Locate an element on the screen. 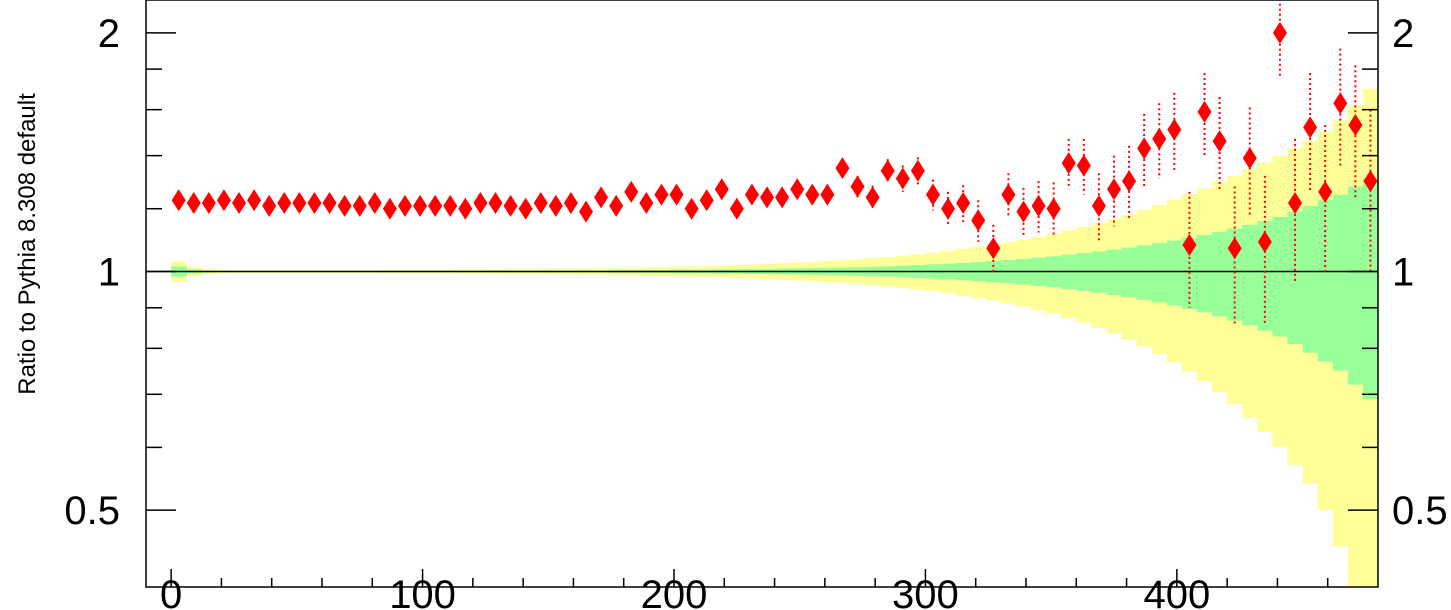 This screenshot has height=610, width=1451. y-tick-label-right: 1 is located at coordinates (1403, 272).